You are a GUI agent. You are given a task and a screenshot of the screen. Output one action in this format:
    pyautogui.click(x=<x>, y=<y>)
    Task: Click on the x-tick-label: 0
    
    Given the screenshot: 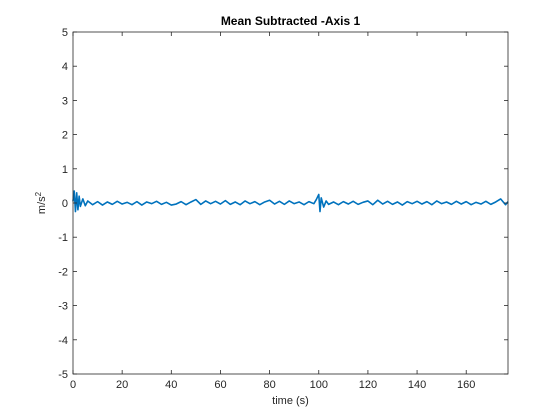 What is the action you would take?
    pyautogui.click(x=73, y=385)
    